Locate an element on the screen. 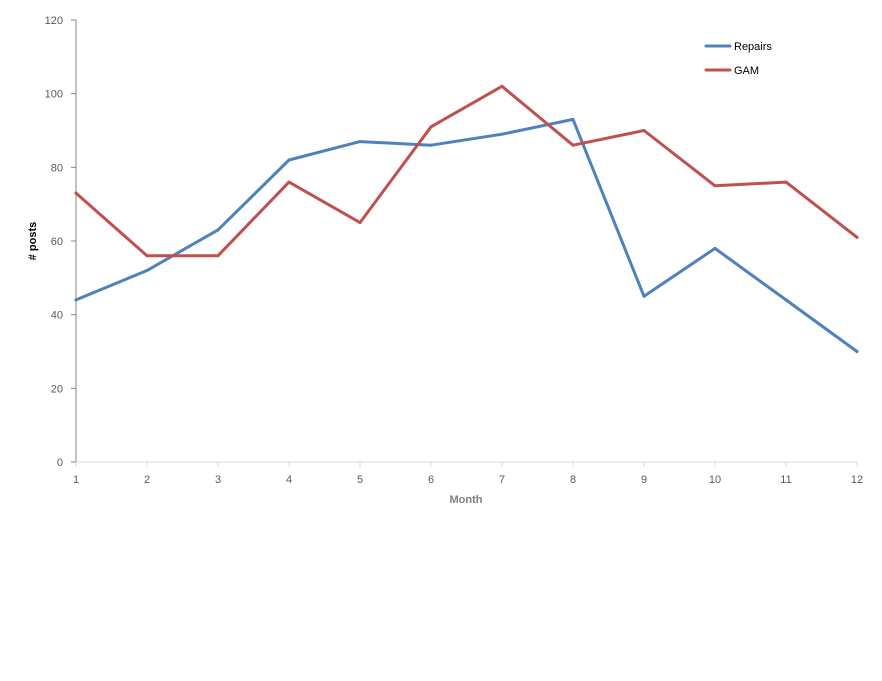  x-axis: 1 2 3 4 5 6 7 8 9 10 11 12 is located at coordinates (468, 473).